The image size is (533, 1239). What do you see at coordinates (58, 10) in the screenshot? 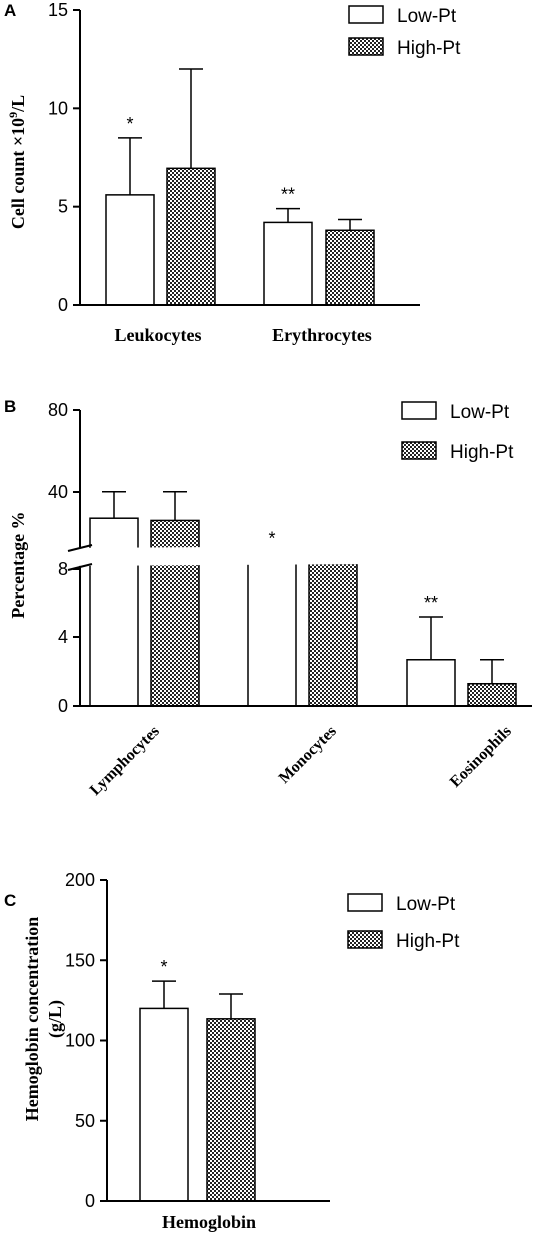
I see `panel-a-y-tick-label: 15` at bounding box center [58, 10].